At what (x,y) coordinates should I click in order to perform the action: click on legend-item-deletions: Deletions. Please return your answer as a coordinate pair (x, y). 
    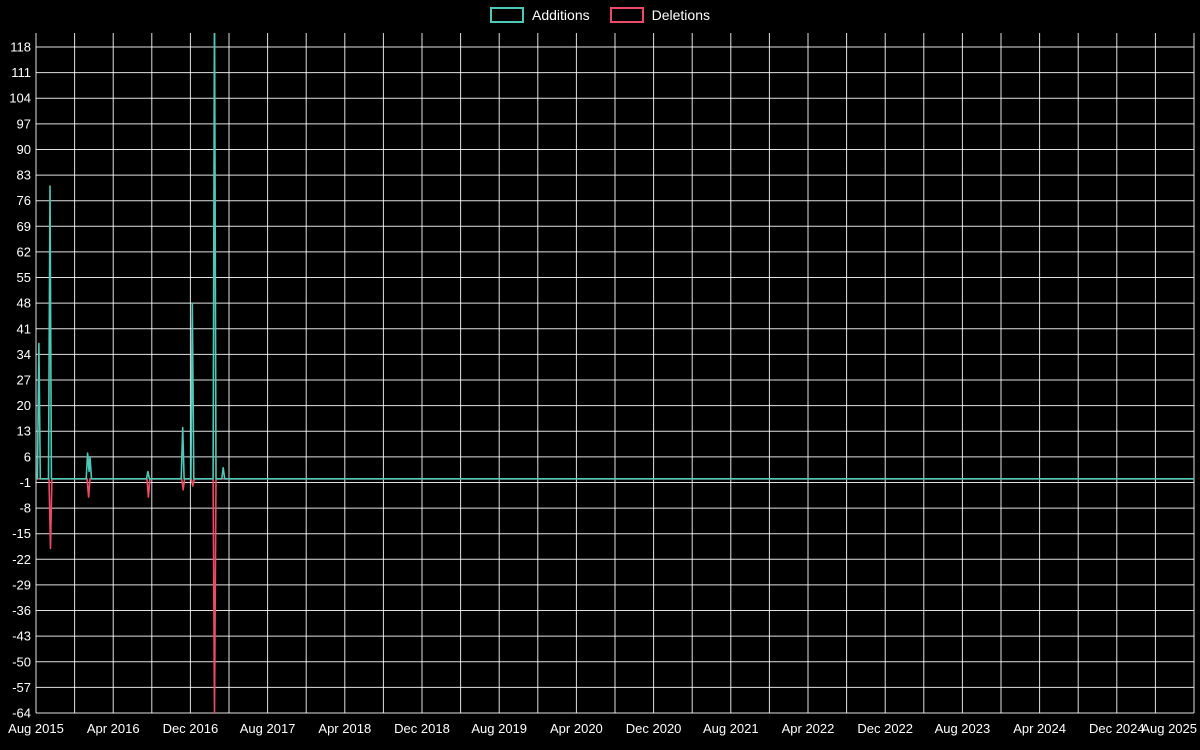
    Looking at the image, I should click on (659, 15).